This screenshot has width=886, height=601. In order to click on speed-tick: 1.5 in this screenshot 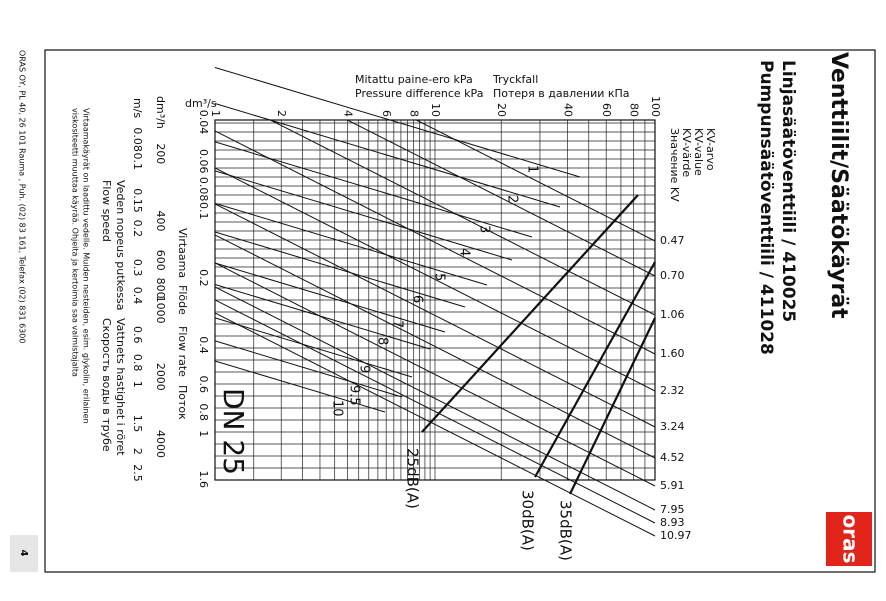, I will do `click(137, 424)`.